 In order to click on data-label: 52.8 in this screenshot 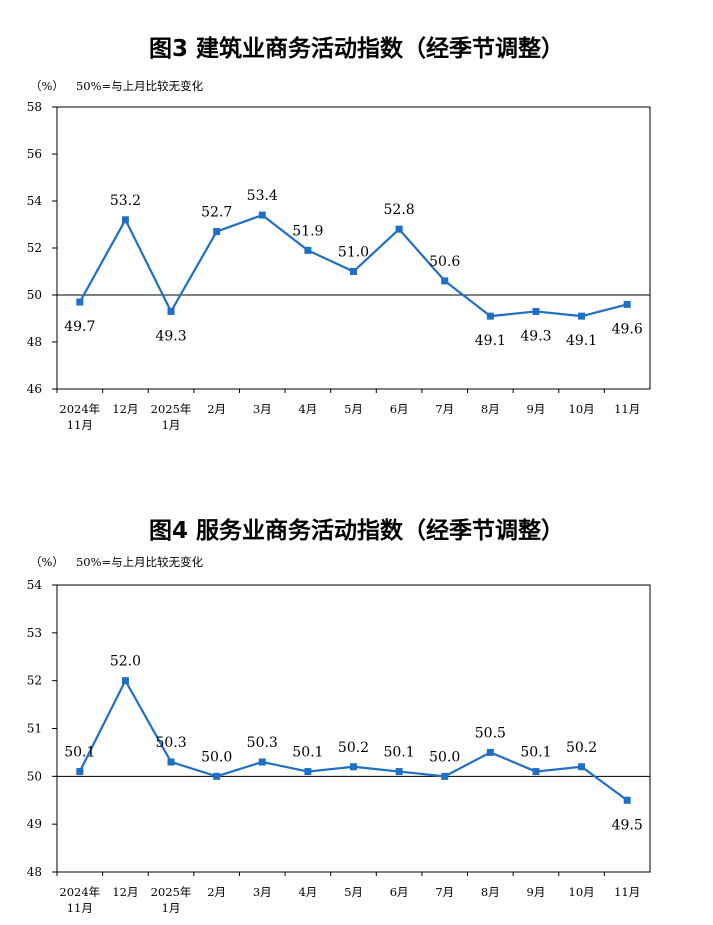, I will do `click(399, 210)`.